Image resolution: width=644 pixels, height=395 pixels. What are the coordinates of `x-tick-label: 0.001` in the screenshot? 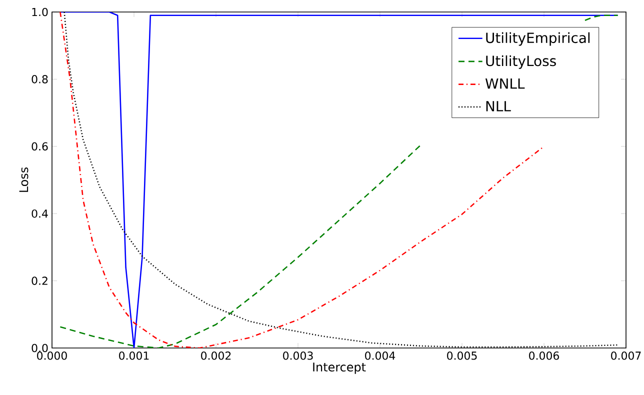 It's located at (134, 356).